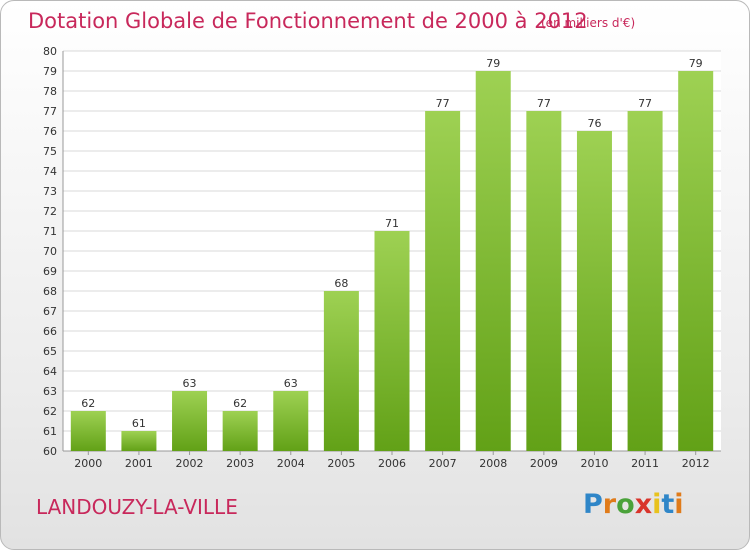 The width and height of the screenshot is (750, 550). I want to click on y-tick-label: 70, so click(50, 251).